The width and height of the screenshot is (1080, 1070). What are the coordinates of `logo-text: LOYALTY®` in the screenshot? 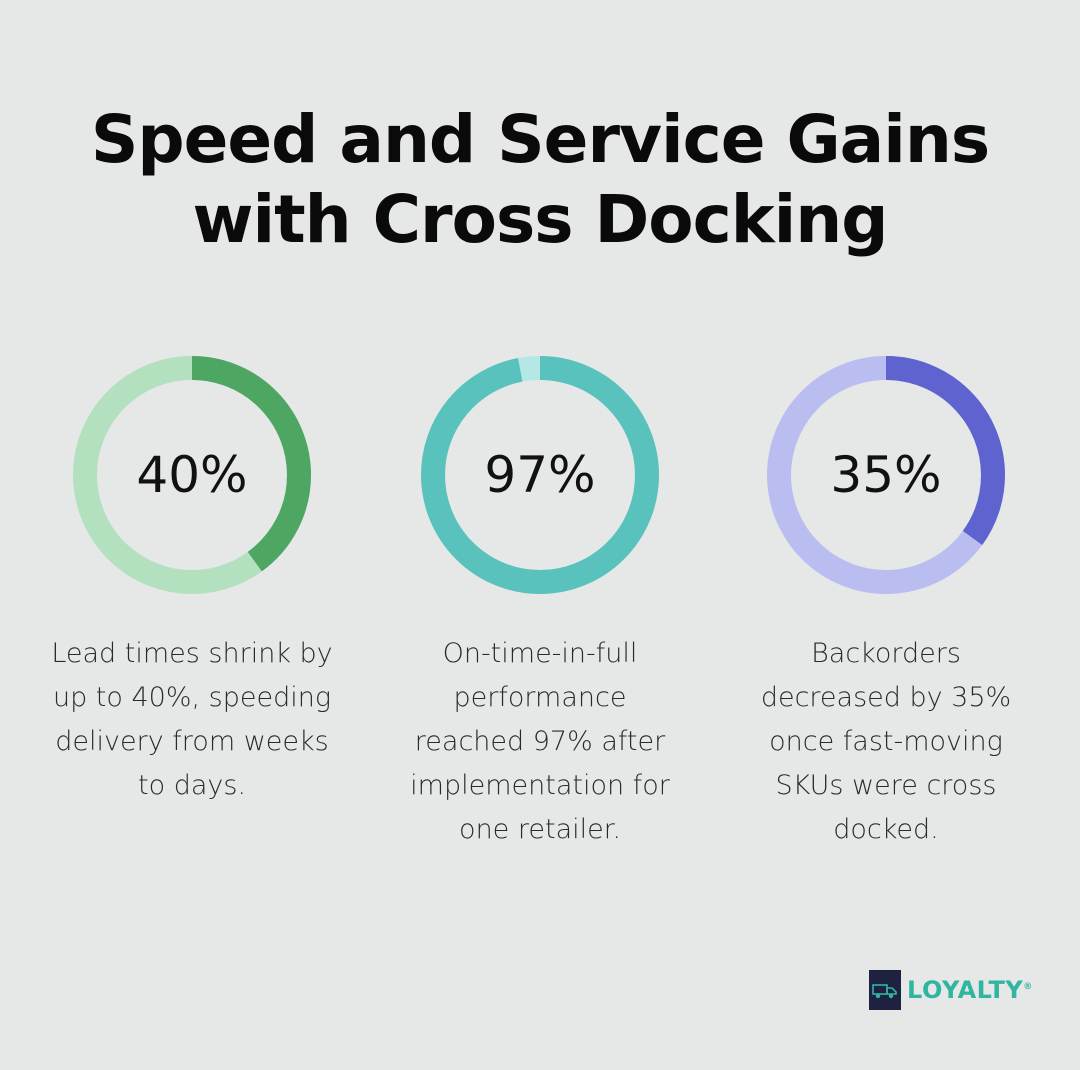 It's located at (970, 990).